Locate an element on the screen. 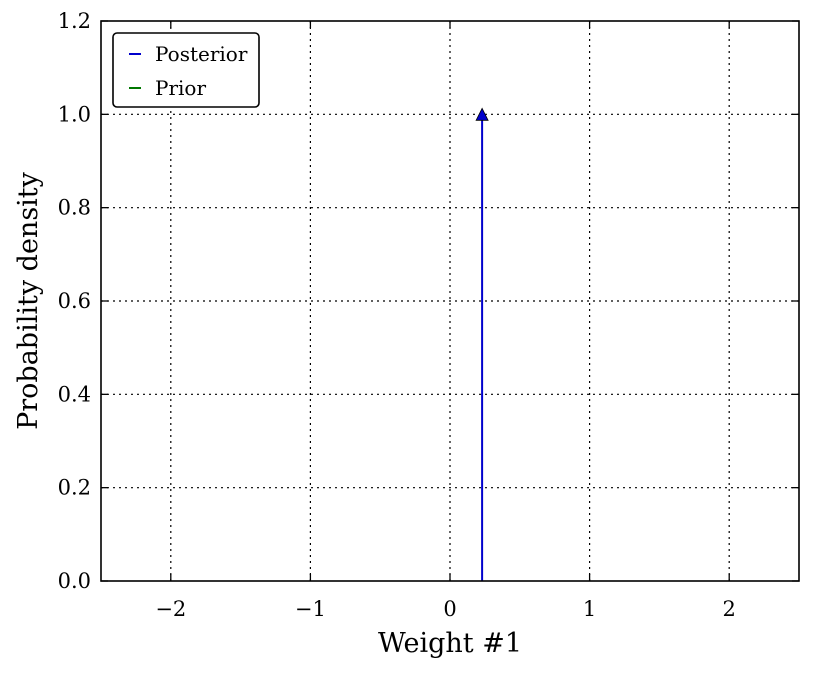 The image size is (814, 677). y-tick-label: 1.2 is located at coordinates (74, 21).